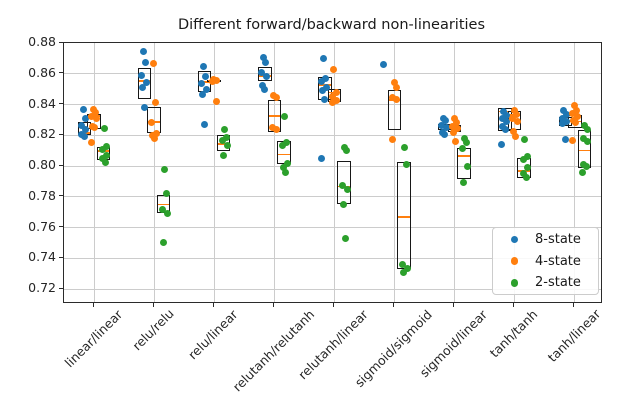 Image resolution: width=631 pixels, height=417 pixels. What do you see at coordinates (558, 239) in the screenshot?
I see `legend-label-8-state: 8-state` at bounding box center [558, 239].